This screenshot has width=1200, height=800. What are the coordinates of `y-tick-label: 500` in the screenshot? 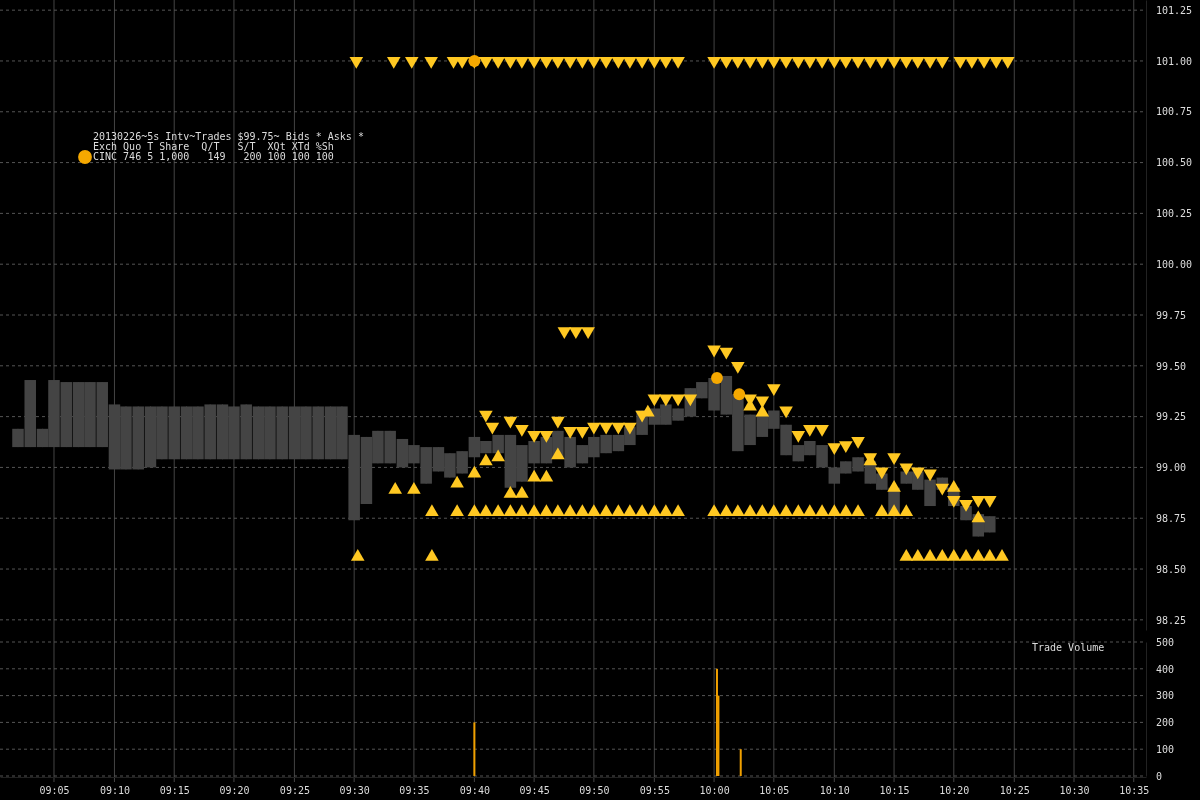 It's located at (1165, 642).